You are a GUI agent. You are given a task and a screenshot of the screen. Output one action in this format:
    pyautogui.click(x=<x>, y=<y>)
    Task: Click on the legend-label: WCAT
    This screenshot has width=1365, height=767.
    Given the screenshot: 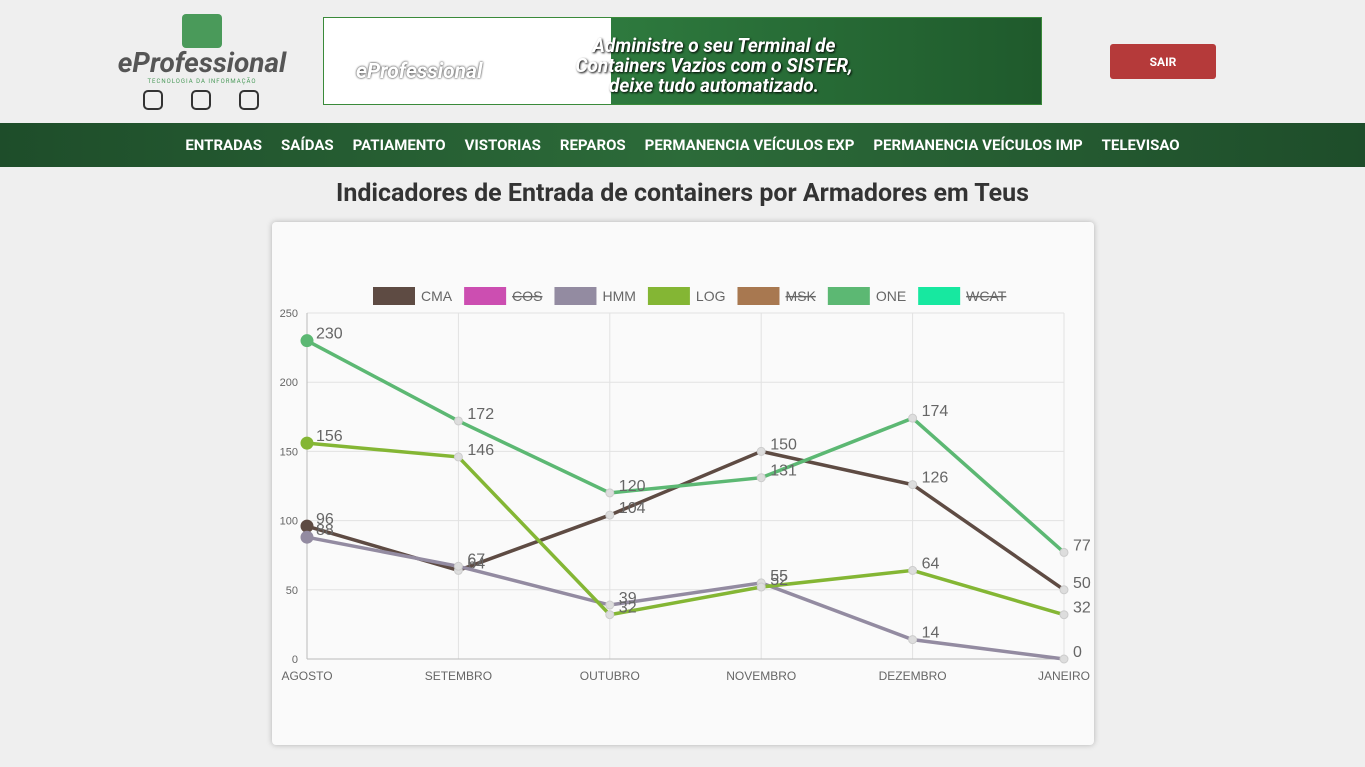 What is the action you would take?
    pyautogui.click(x=986, y=296)
    